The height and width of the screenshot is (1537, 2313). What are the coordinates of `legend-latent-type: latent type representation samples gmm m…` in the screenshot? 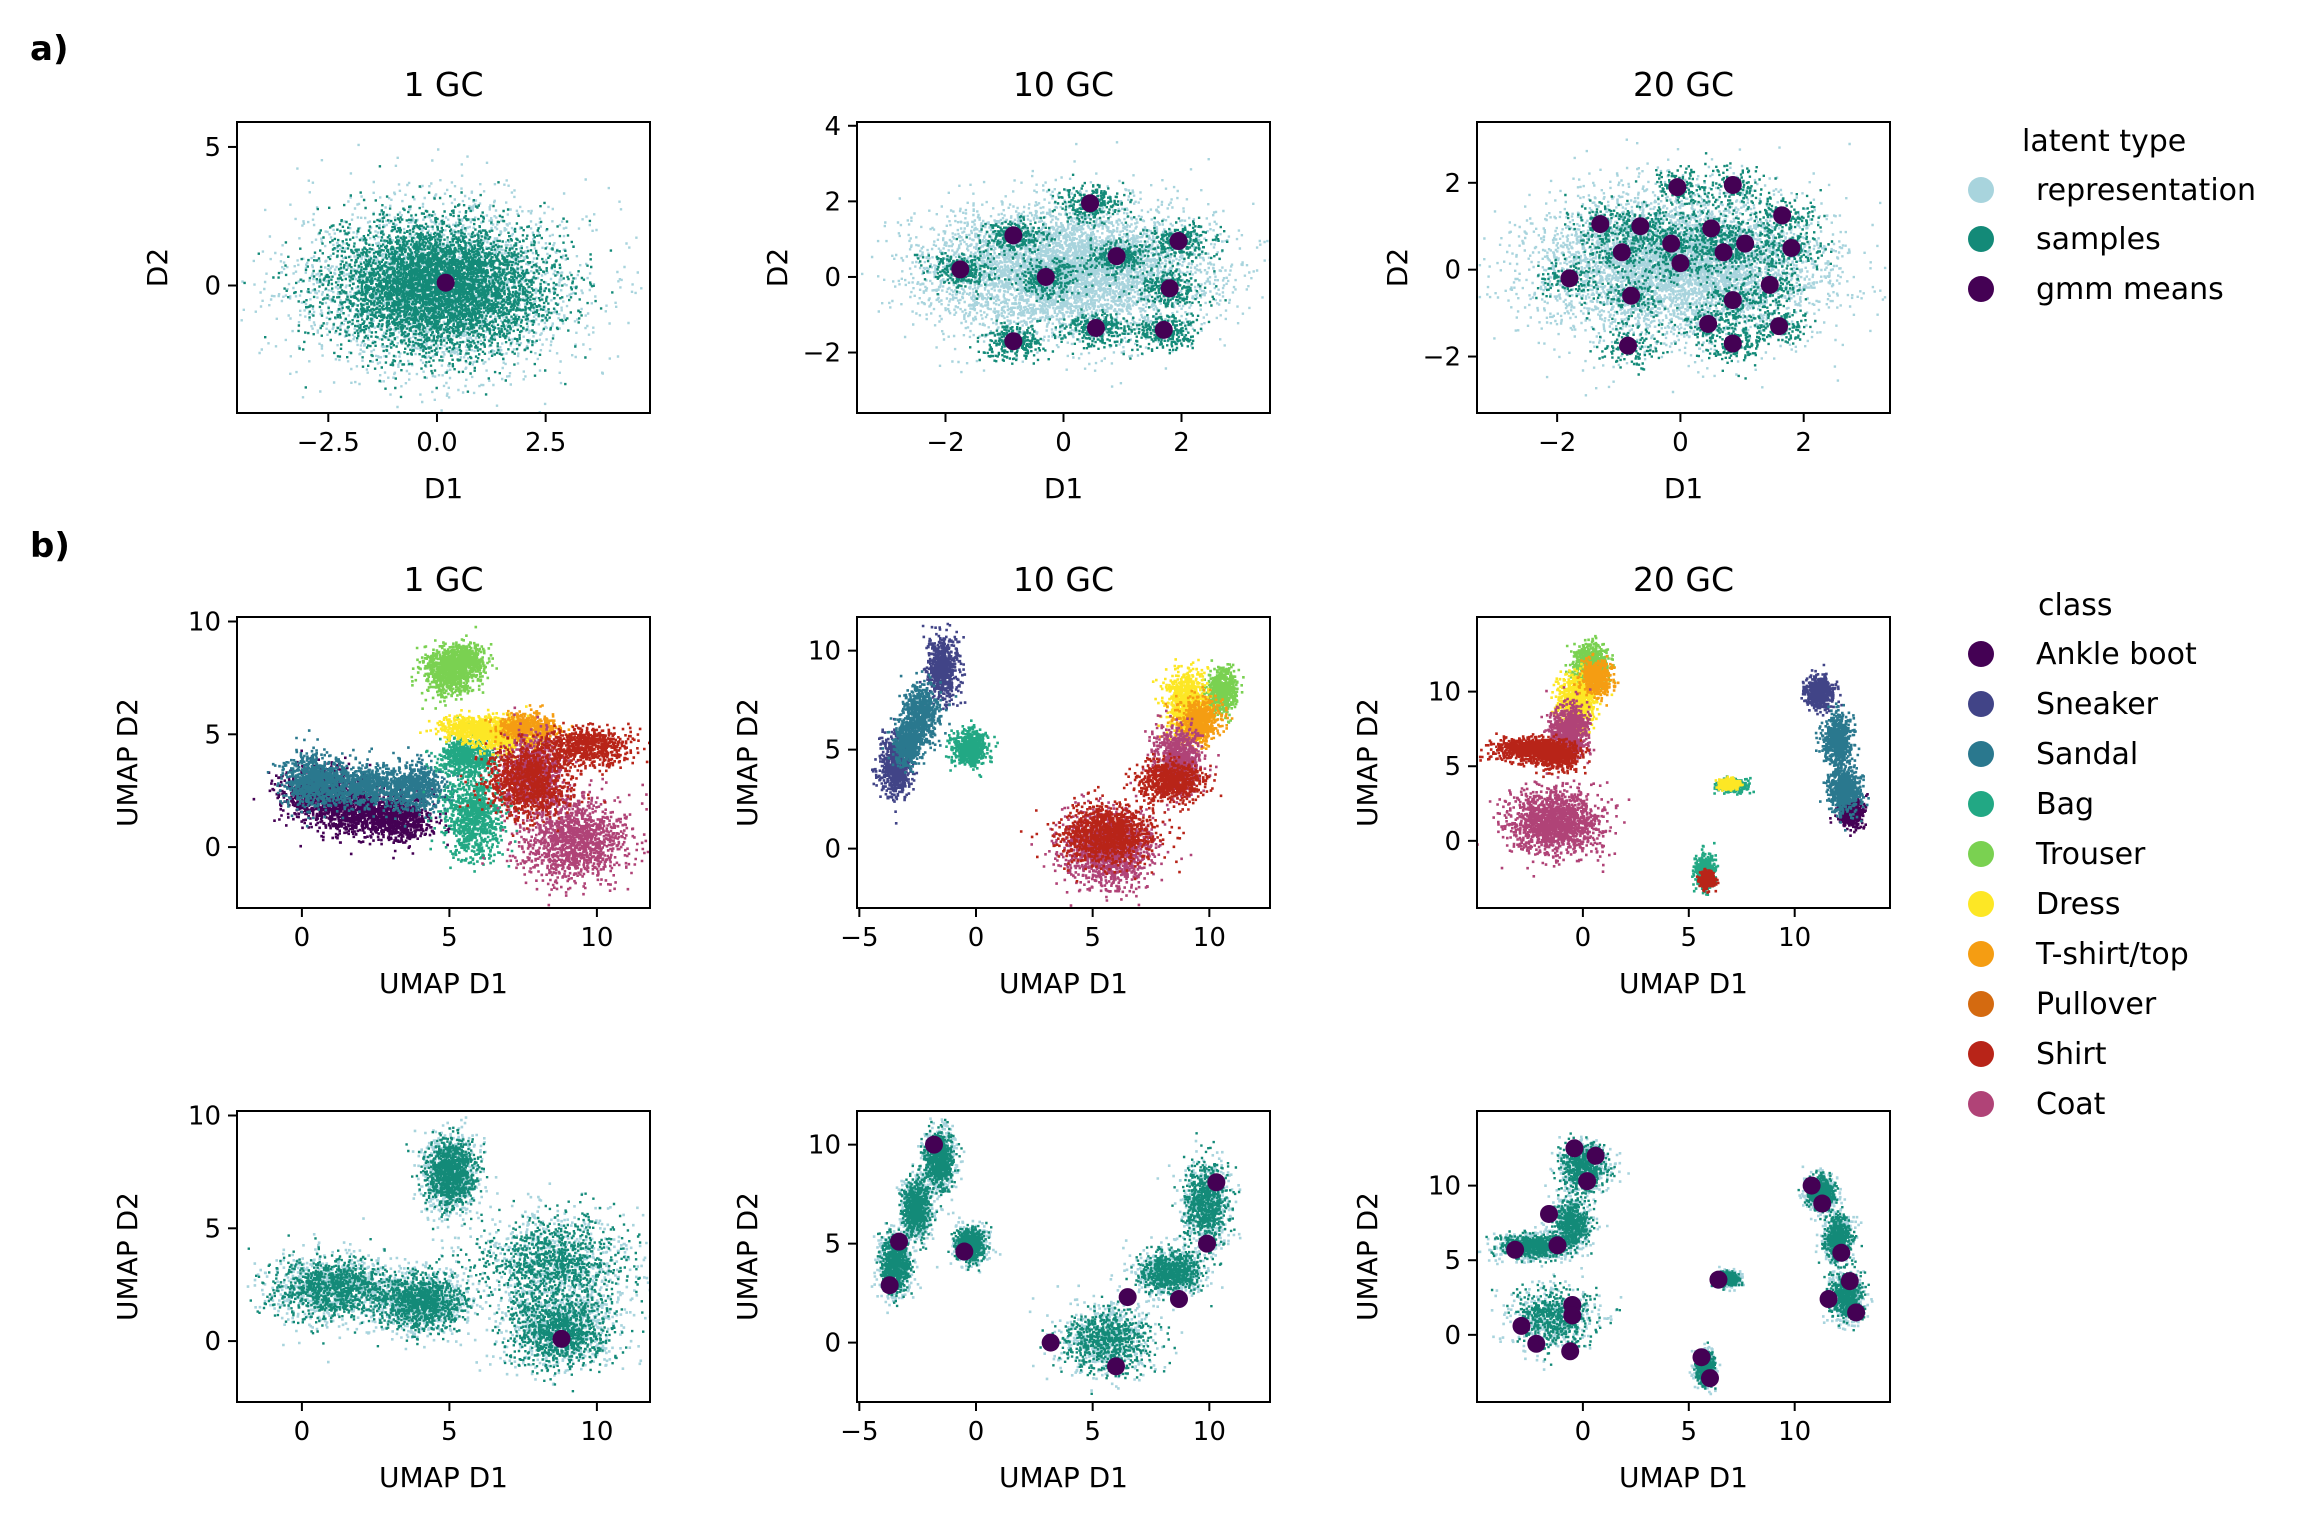 It's located at (2112, 215).